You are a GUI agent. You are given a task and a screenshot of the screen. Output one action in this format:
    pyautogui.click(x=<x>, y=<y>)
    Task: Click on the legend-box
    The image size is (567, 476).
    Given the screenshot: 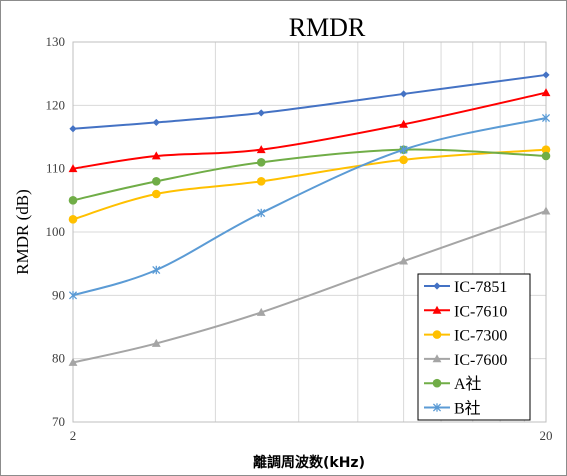 What is the action you would take?
    pyautogui.click(x=474, y=347)
    